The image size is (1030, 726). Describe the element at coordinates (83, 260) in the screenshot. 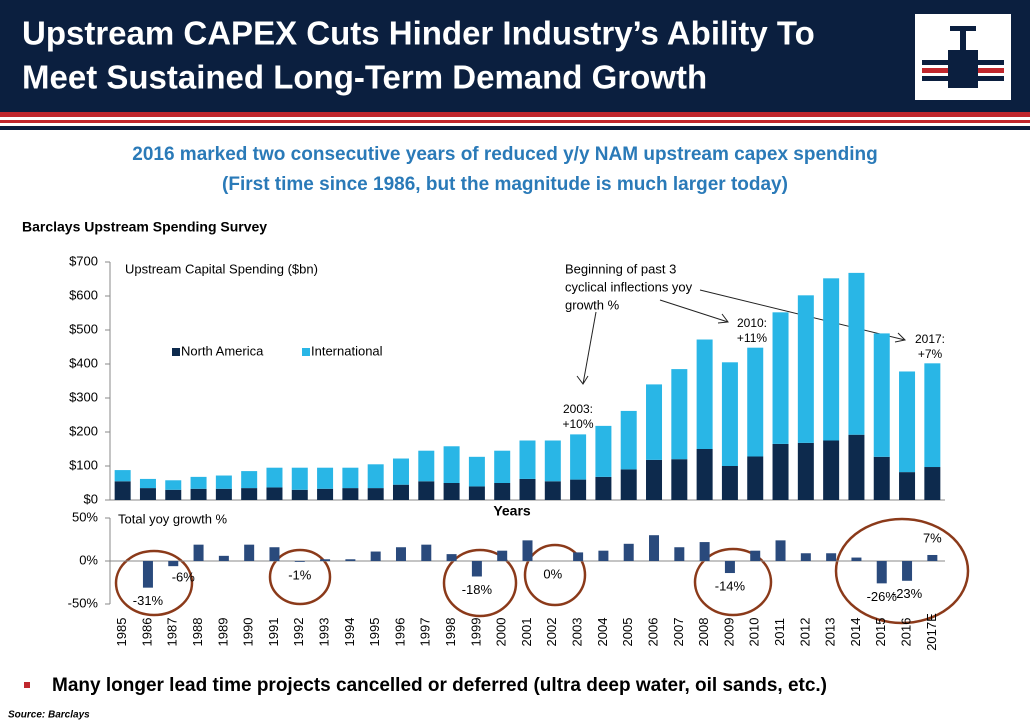

I see `y-tick-label: $700` at that location.